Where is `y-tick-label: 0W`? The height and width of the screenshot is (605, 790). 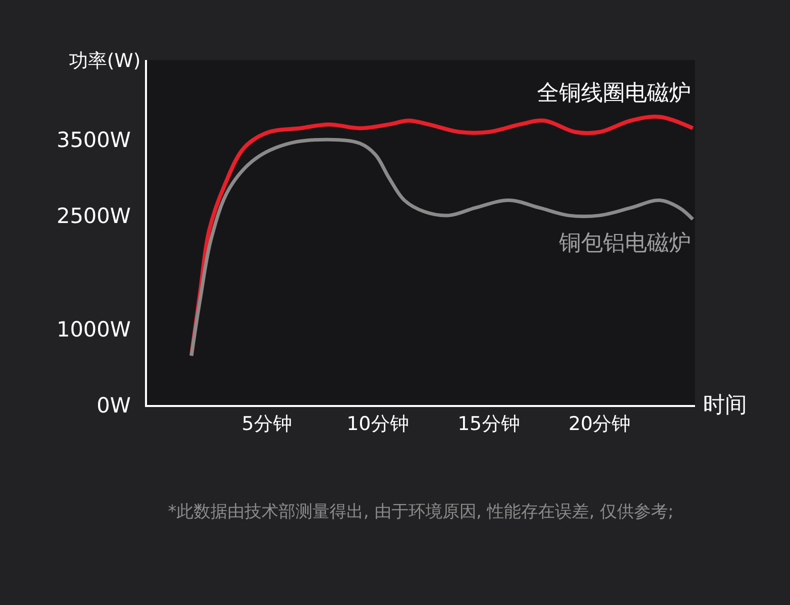
y-tick-label: 0W is located at coordinates (114, 405).